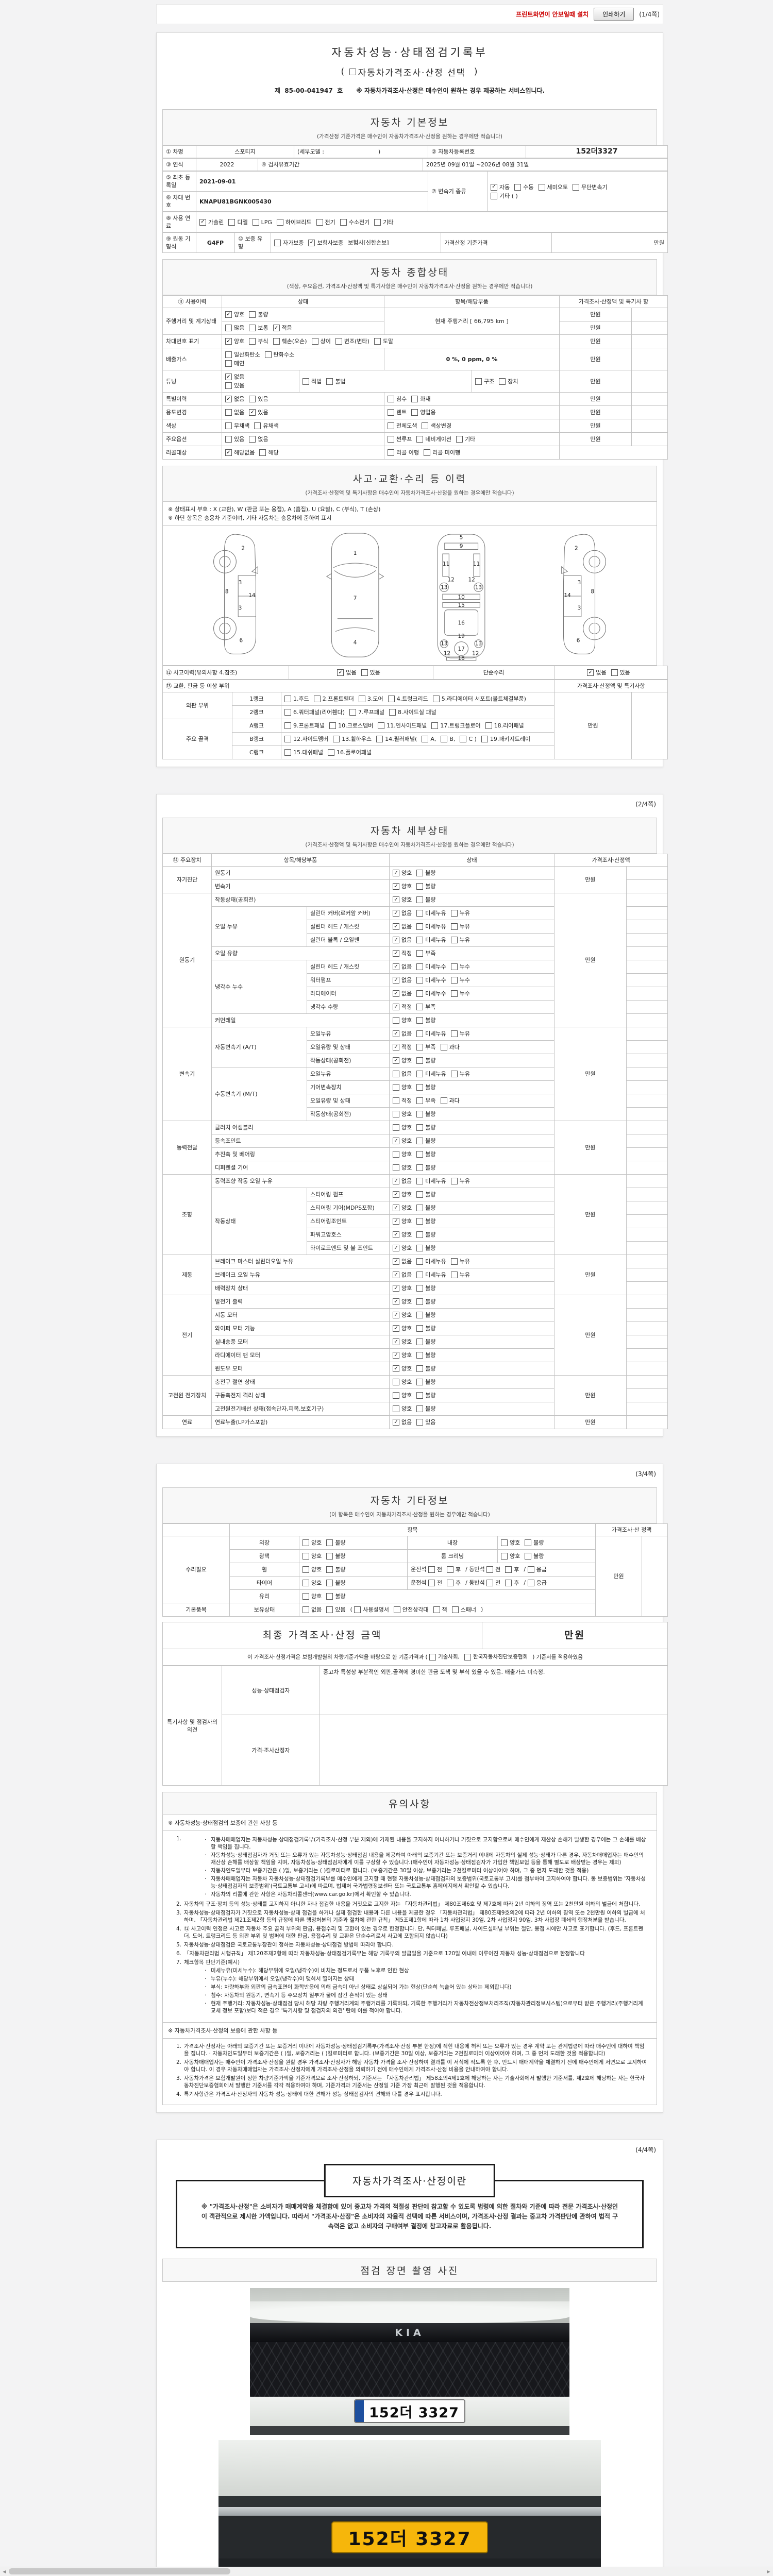 This screenshot has height=2576, width=773. I want to click on checkbox-option: 매연, so click(234, 363).